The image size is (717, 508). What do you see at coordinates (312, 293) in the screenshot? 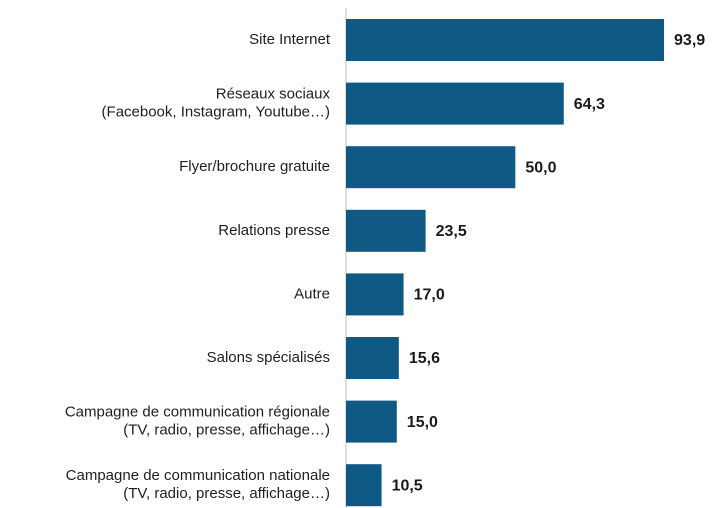
I see `category-label: Autre` at bounding box center [312, 293].